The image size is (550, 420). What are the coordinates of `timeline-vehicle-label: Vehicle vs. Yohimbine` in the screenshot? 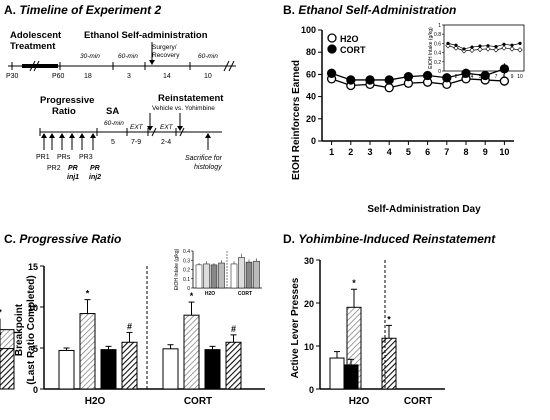 It's located at (183, 108).